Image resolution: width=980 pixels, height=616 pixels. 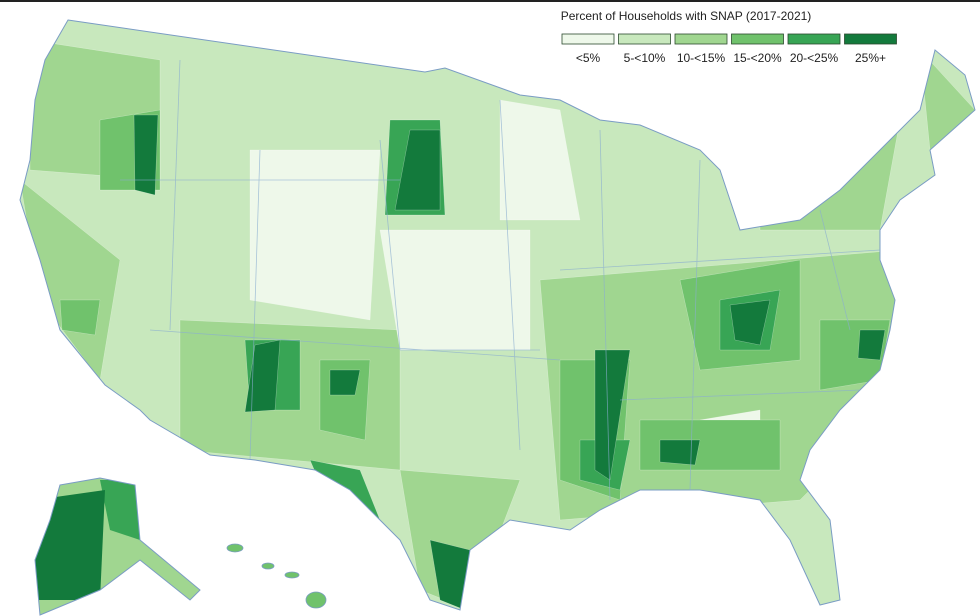 What do you see at coordinates (701, 58) in the screenshot?
I see `legend-label: 10-<15%` at bounding box center [701, 58].